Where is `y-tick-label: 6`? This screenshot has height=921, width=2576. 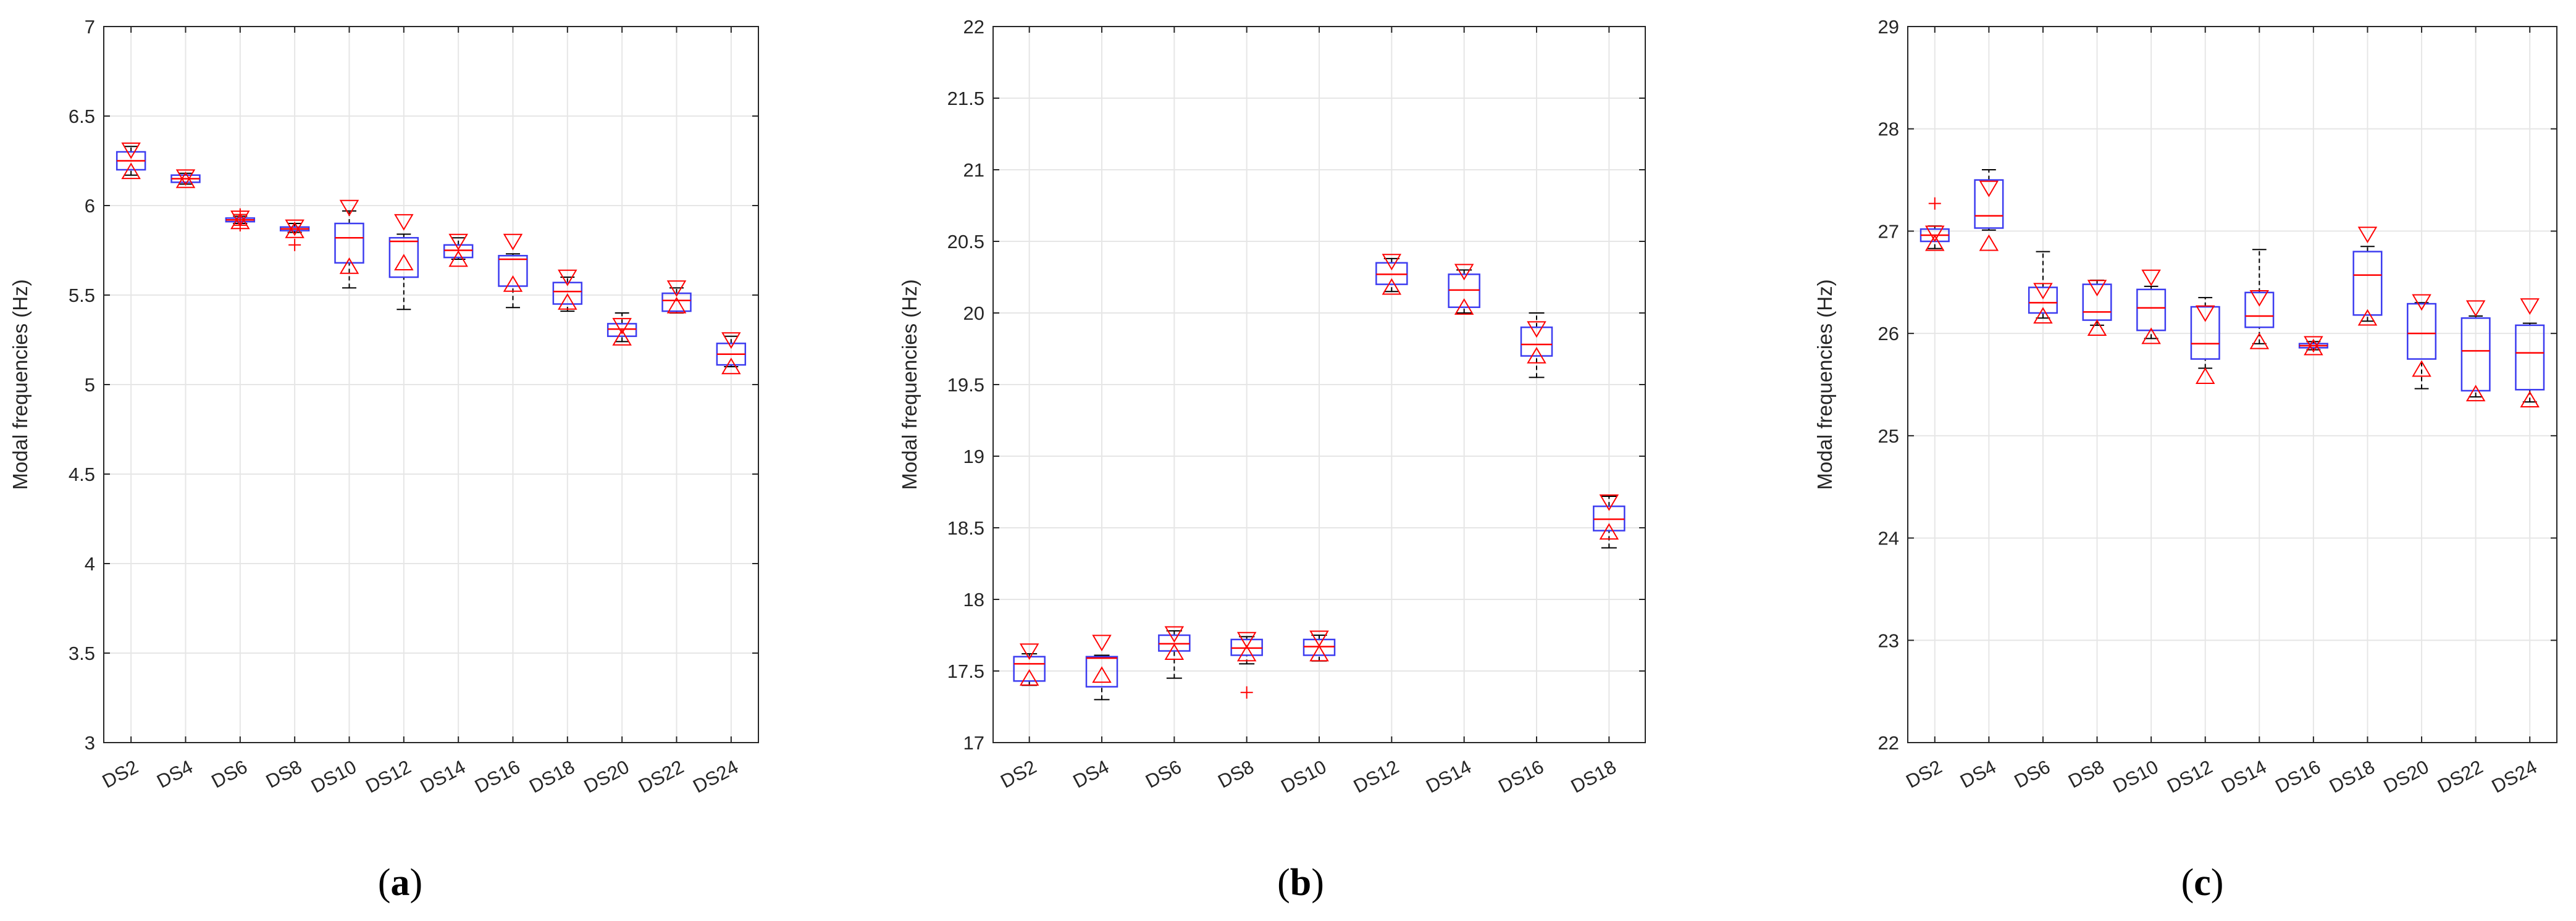
y-tick-label: 6 is located at coordinates (90, 206).